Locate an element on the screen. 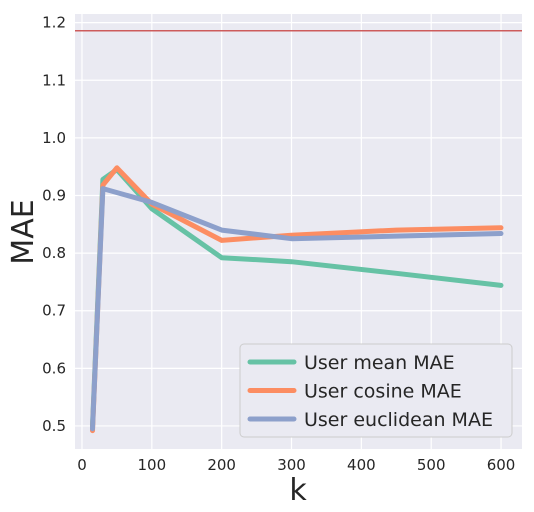 This screenshot has height=512, width=534. x-tick-label: 100 is located at coordinates (152, 465).